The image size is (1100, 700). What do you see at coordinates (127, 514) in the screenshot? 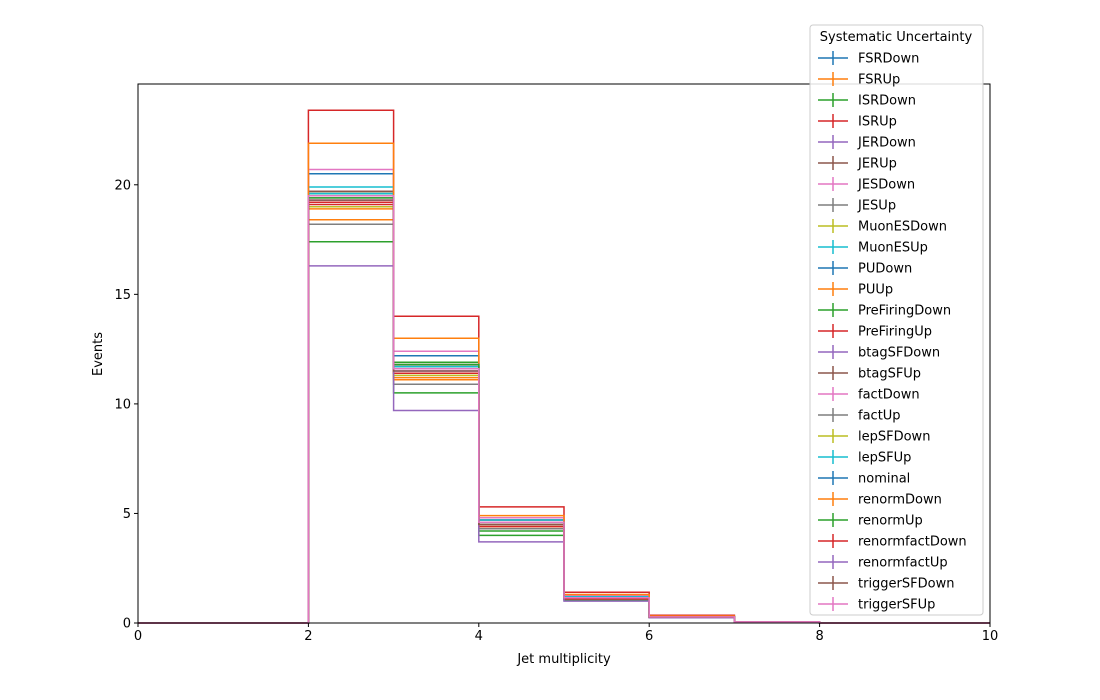
I see `y-tick-label: 5` at bounding box center [127, 514].